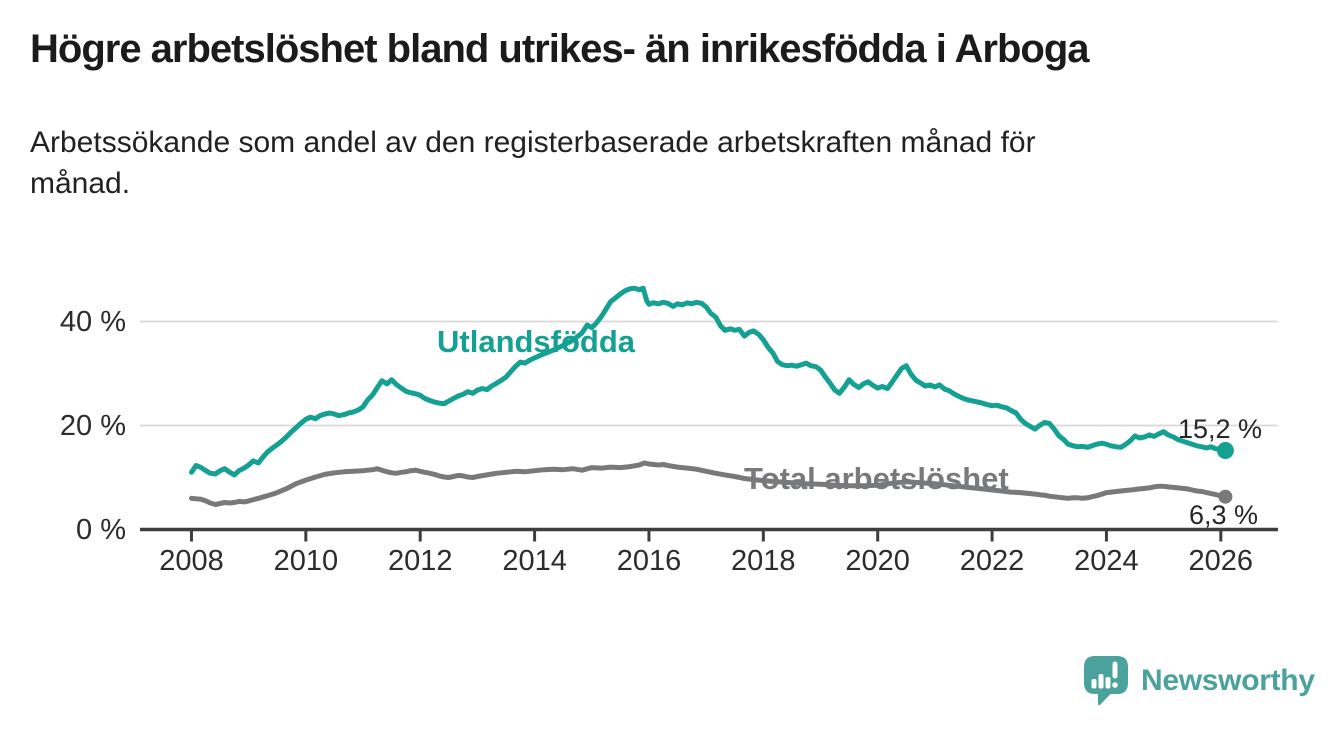  What do you see at coordinates (80, 183) in the screenshot?
I see `subtitle-line-2: månad.` at bounding box center [80, 183].